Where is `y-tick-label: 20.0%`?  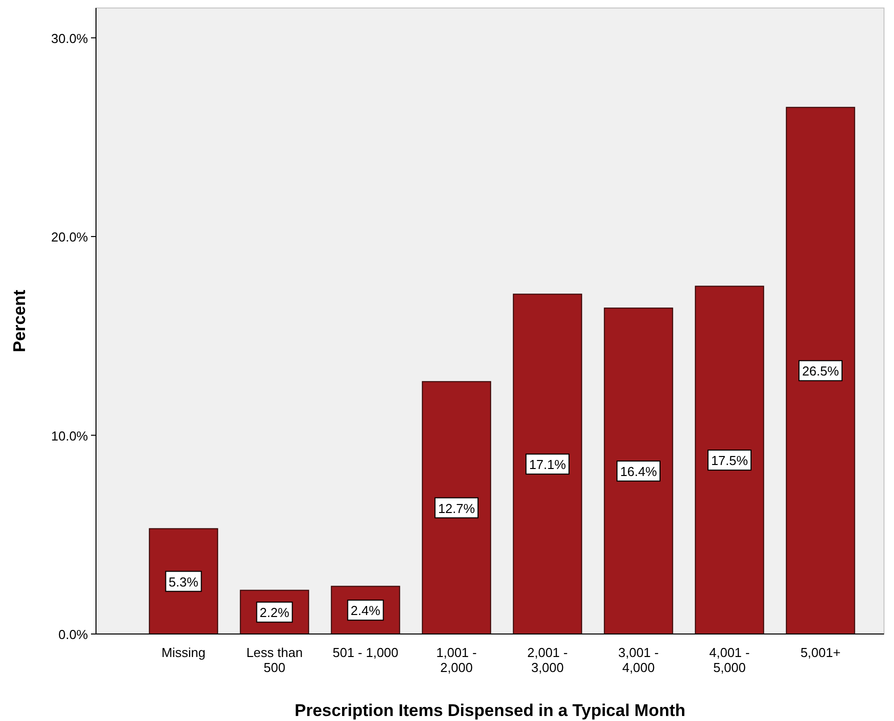 y-tick-label: 20.0% is located at coordinates (69, 237).